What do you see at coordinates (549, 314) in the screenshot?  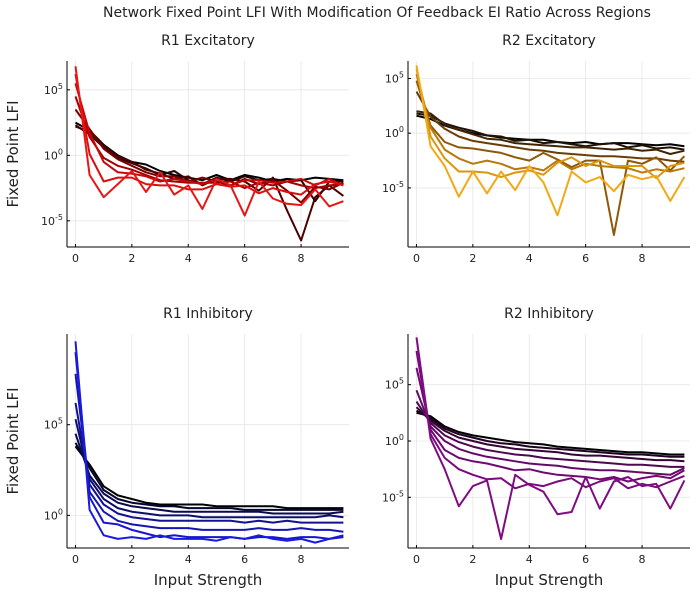 I see `panel-title: R2 Inhibitory` at bounding box center [549, 314].